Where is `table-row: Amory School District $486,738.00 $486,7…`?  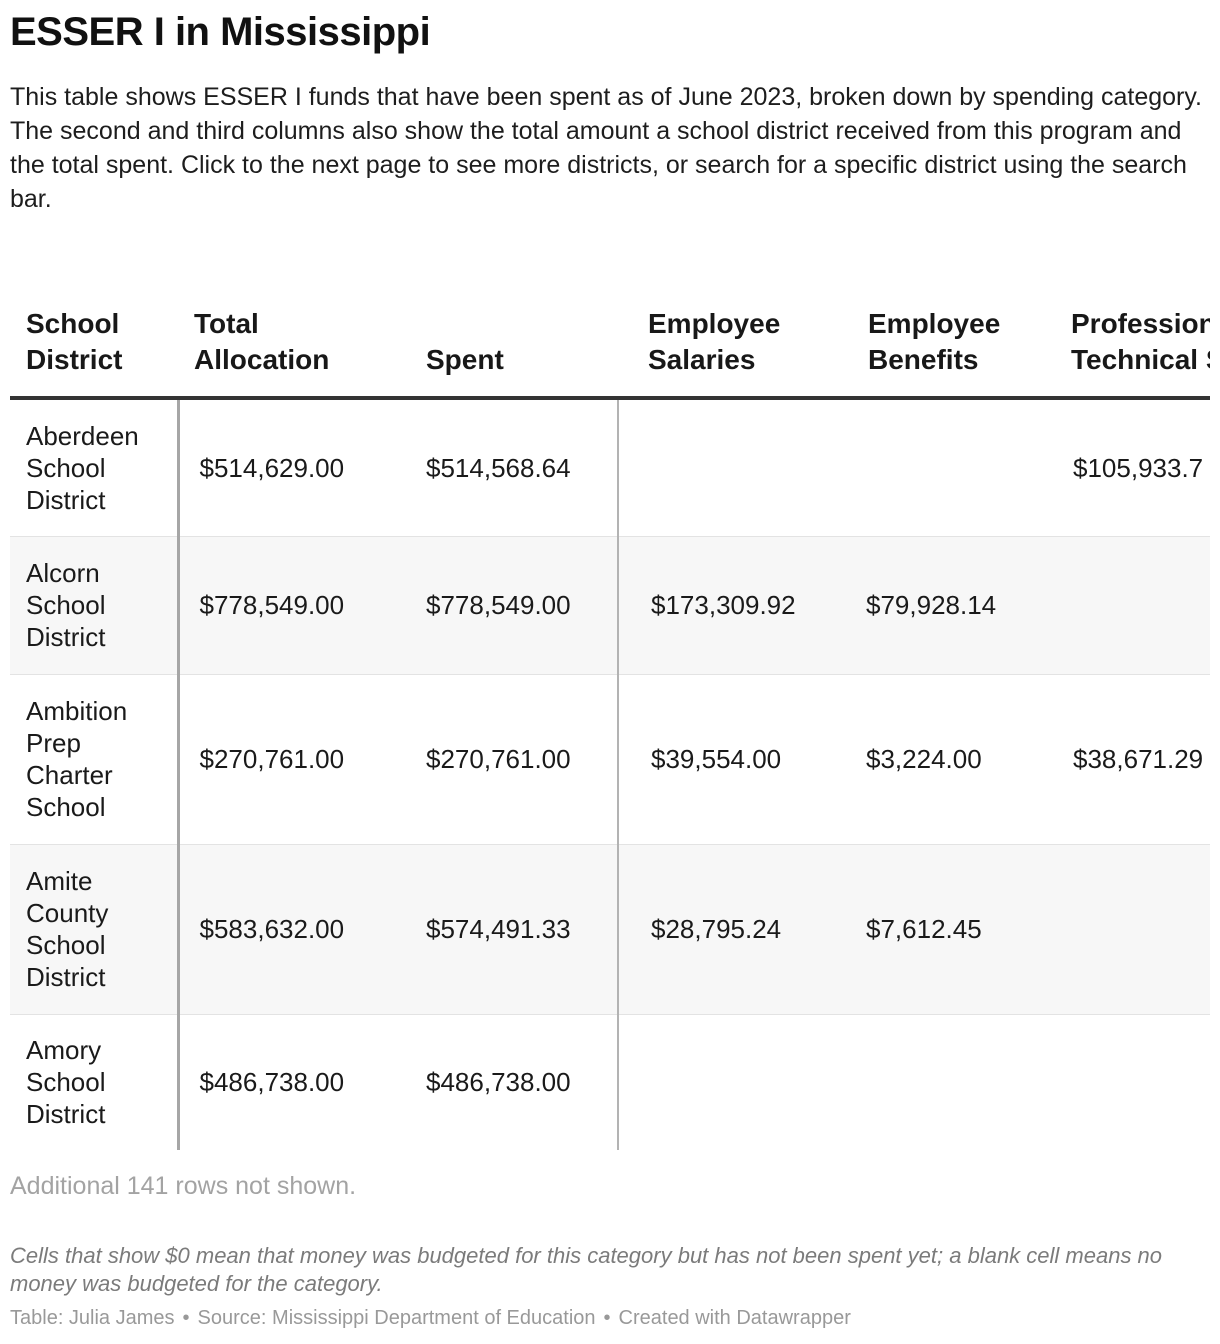
table-row: Amory School District $486,738.00 $486,7… is located at coordinates (610, 1082).